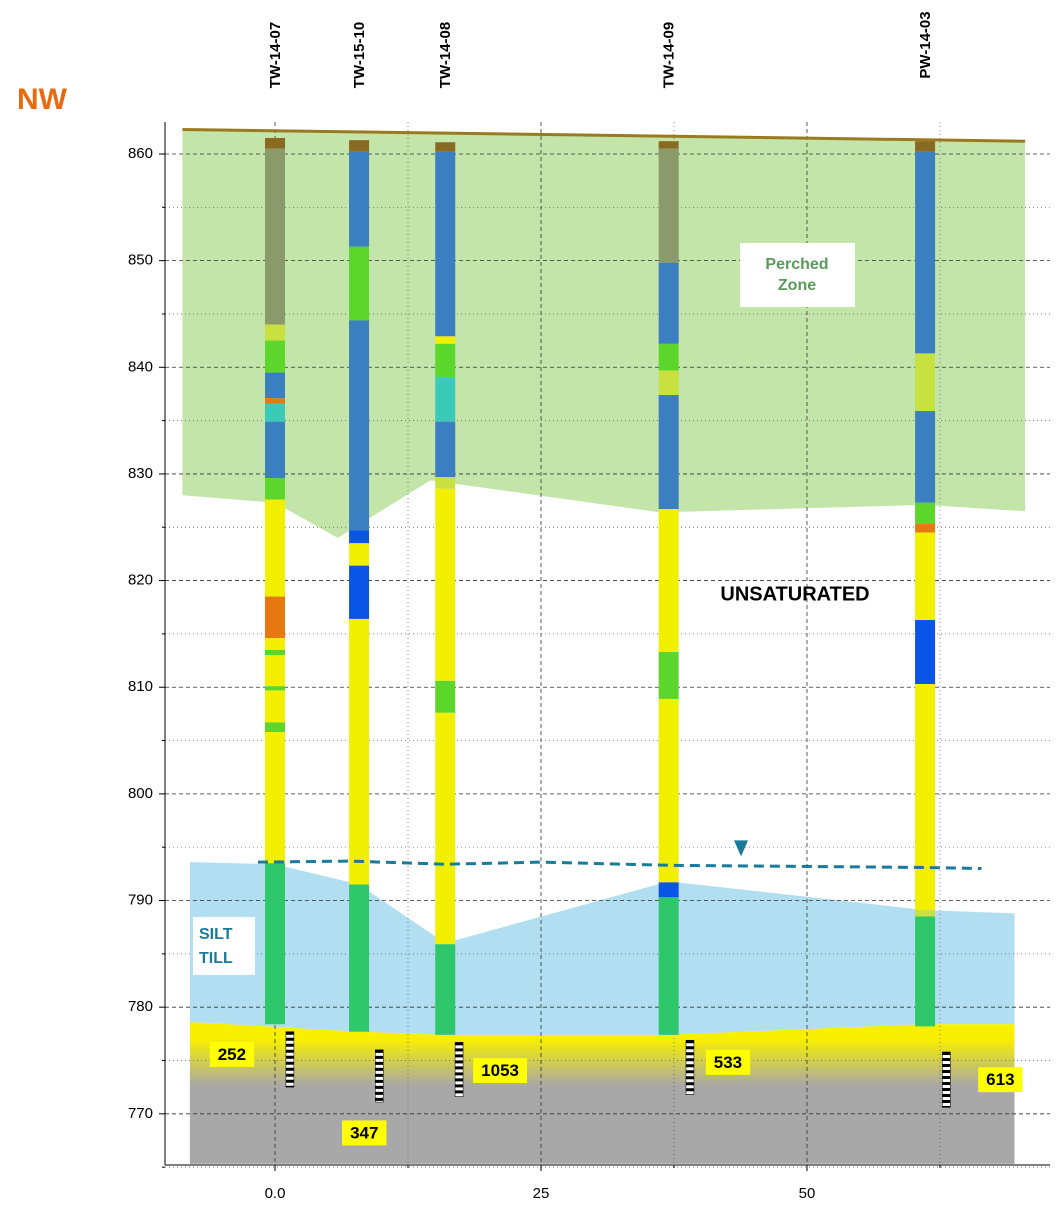 This screenshot has height=1212, width=1061. I want to click on perched-label-box, so click(797, 275).